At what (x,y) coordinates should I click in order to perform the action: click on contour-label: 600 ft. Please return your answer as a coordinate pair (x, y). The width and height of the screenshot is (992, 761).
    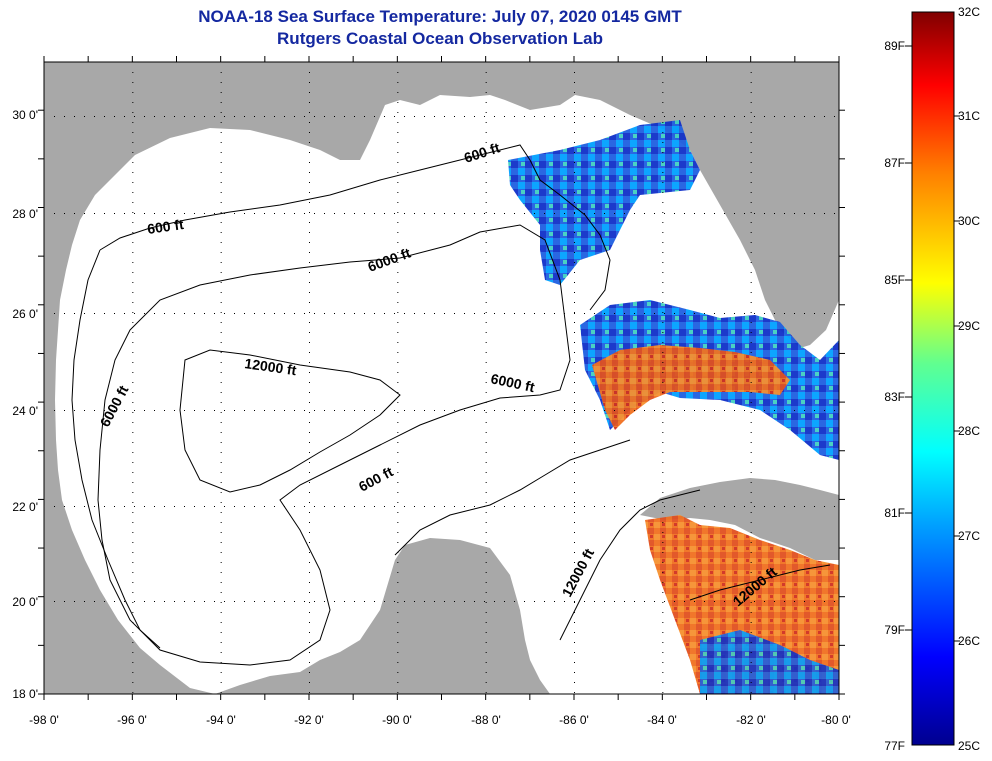
    Looking at the image, I should click on (165, 226).